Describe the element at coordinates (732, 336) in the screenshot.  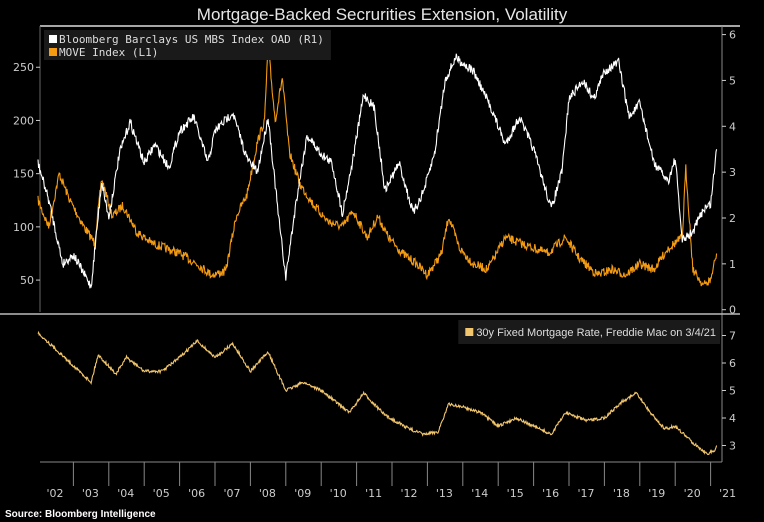
I see `bottom-right-tick-label: 7` at that location.